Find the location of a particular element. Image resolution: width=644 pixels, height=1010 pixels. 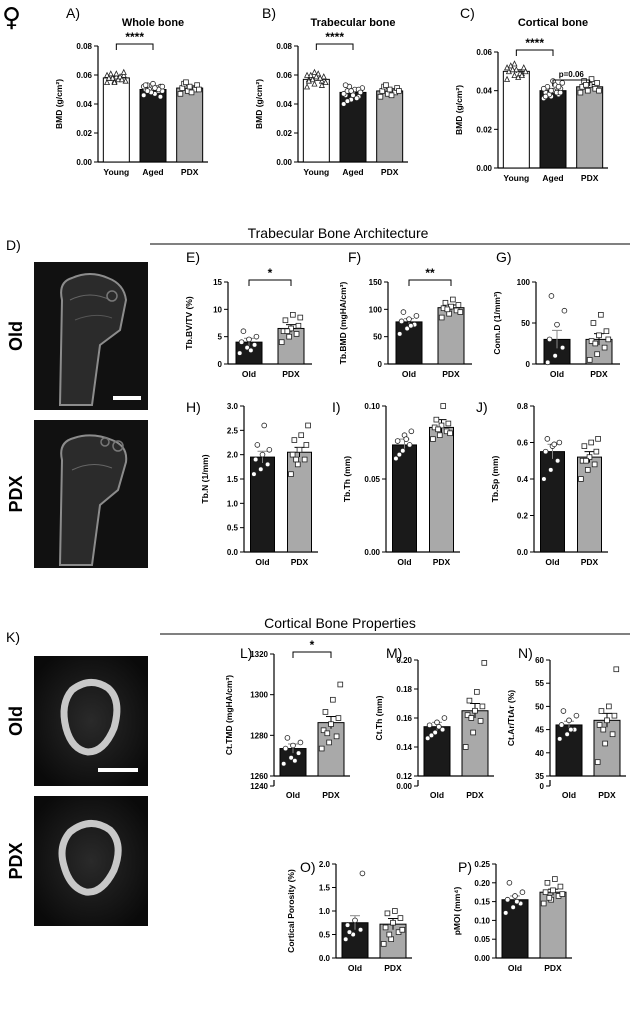

chart-panel-E: E) 0 5 10 15 Tb.BV/TV (%) Old PDX * is located at coordinates (248, 314).